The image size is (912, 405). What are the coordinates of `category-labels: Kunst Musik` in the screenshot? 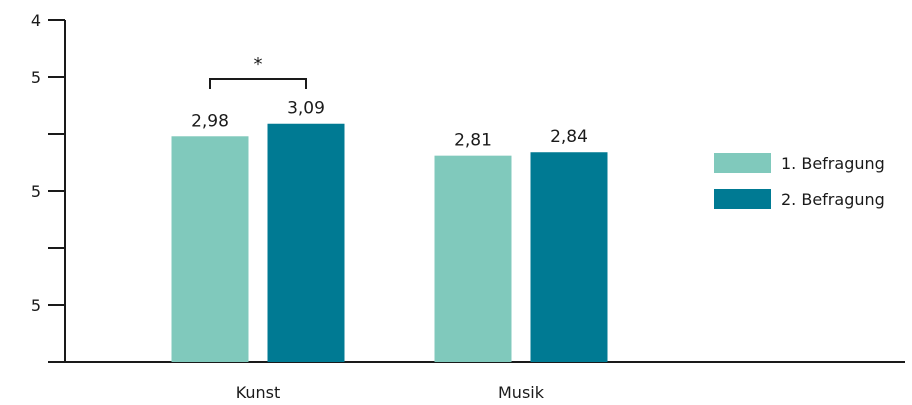 It's located at (390, 392).